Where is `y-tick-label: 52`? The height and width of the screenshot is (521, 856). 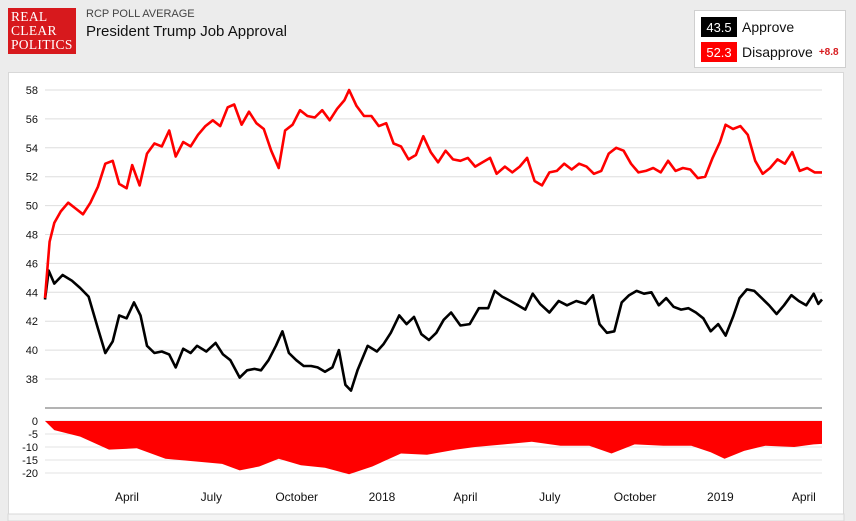 y-tick-label: 52 is located at coordinates (32, 178).